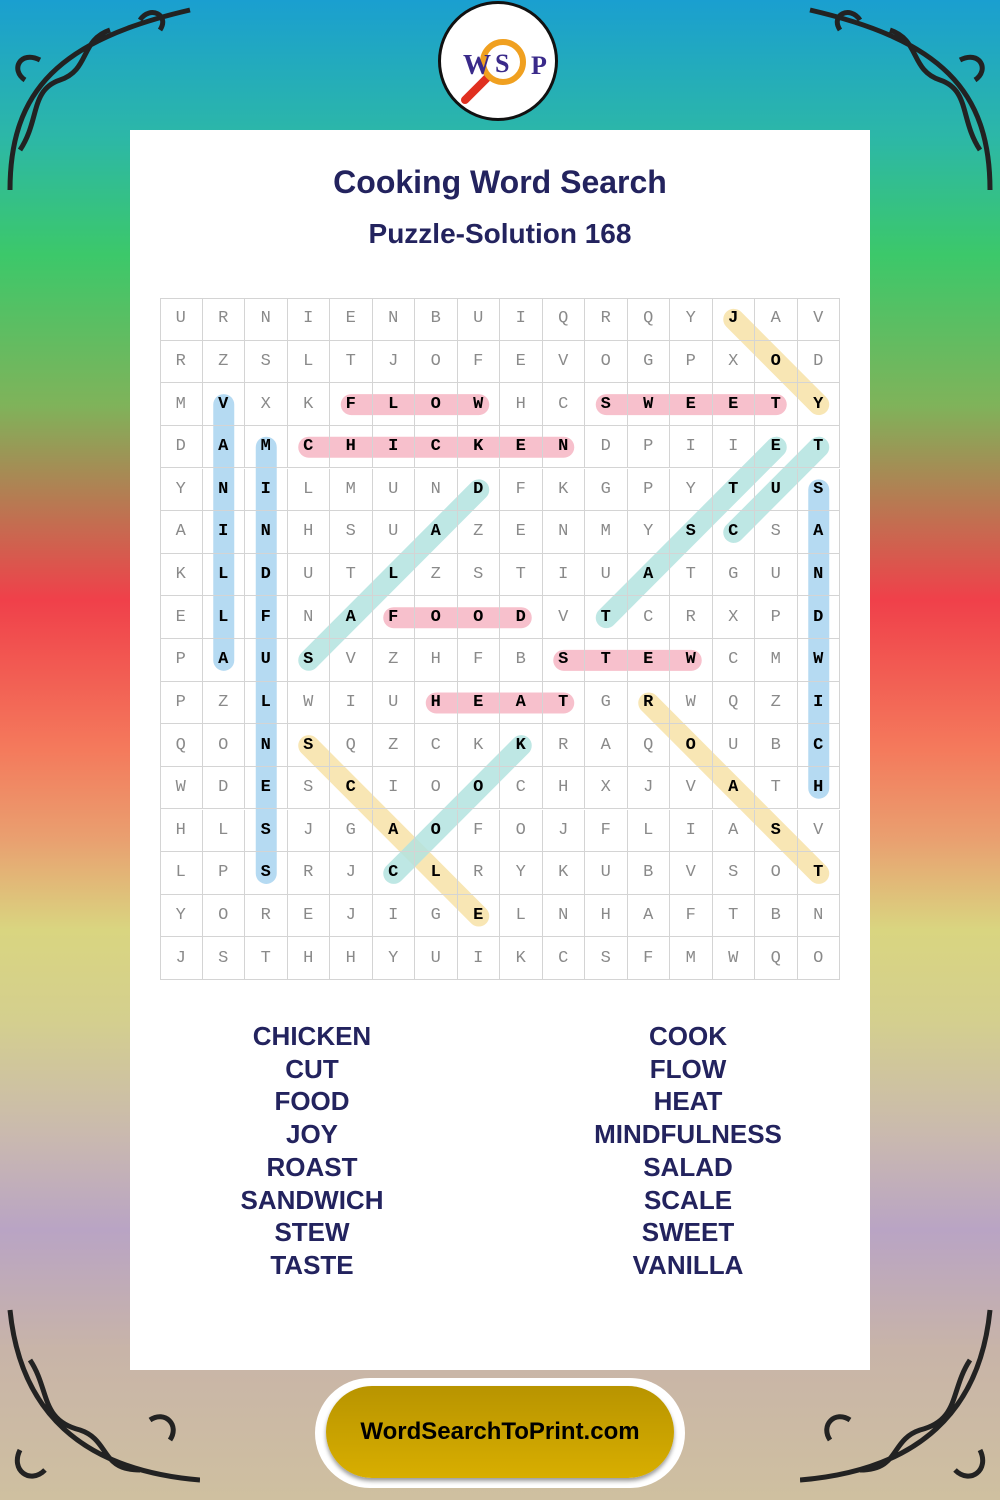  What do you see at coordinates (521, 490) in the screenshot?
I see `grid-cell: F` at bounding box center [521, 490].